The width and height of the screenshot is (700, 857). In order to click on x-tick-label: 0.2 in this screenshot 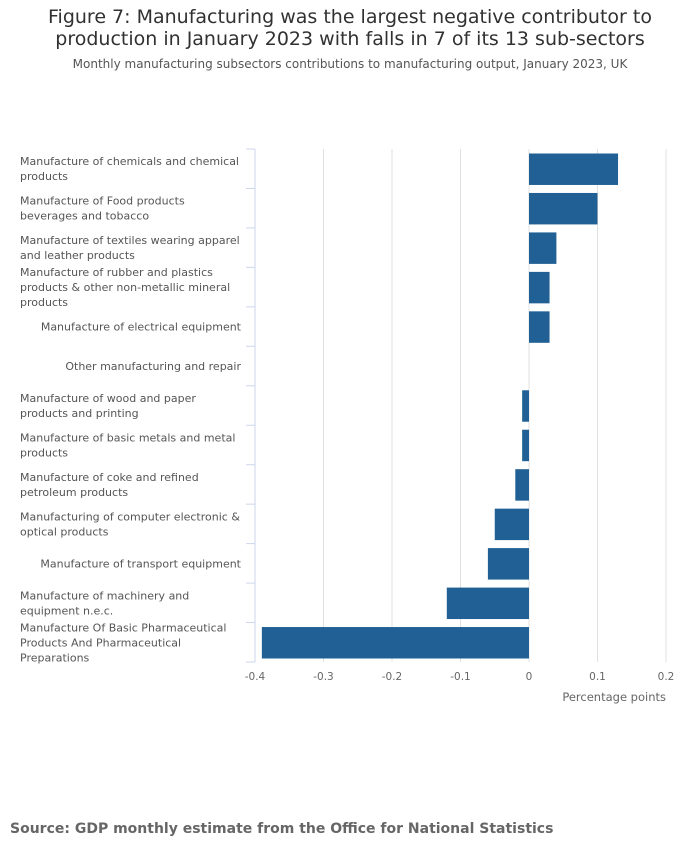, I will do `click(666, 677)`.